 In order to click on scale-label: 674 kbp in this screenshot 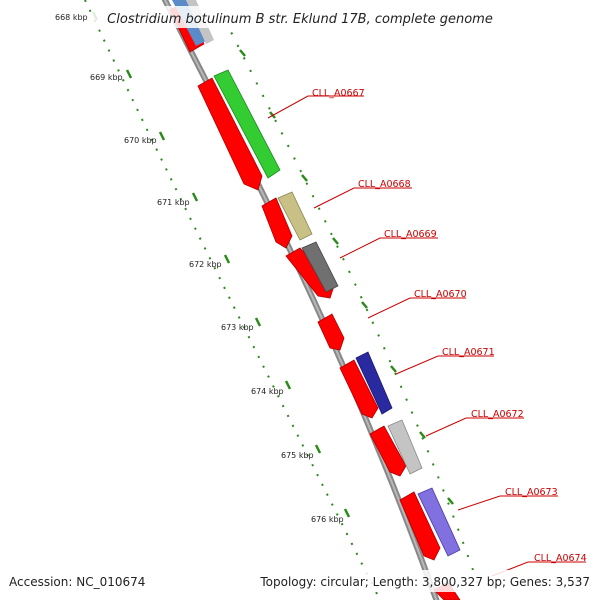, I will do `click(267, 391)`.